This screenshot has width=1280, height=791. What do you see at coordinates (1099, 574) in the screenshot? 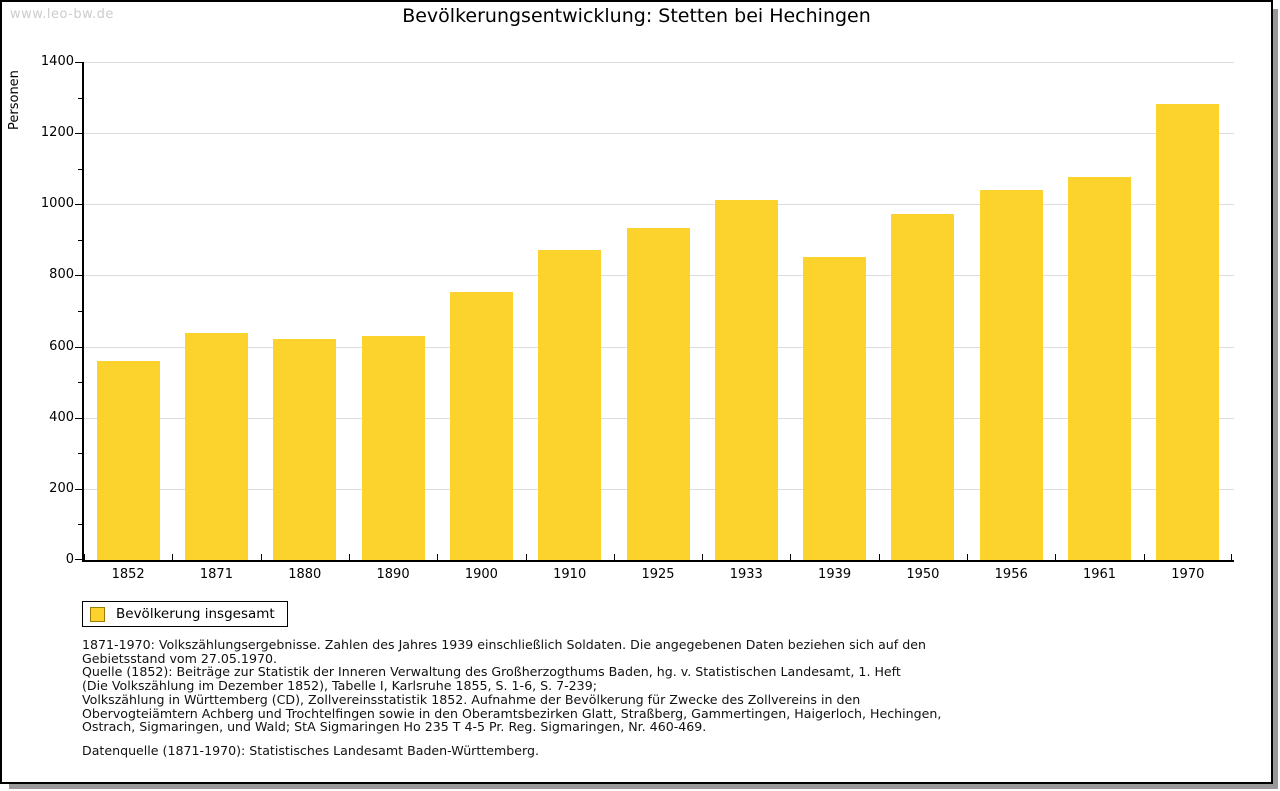
I see `x-axis-label-1961: 1961` at bounding box center [1099, 574].